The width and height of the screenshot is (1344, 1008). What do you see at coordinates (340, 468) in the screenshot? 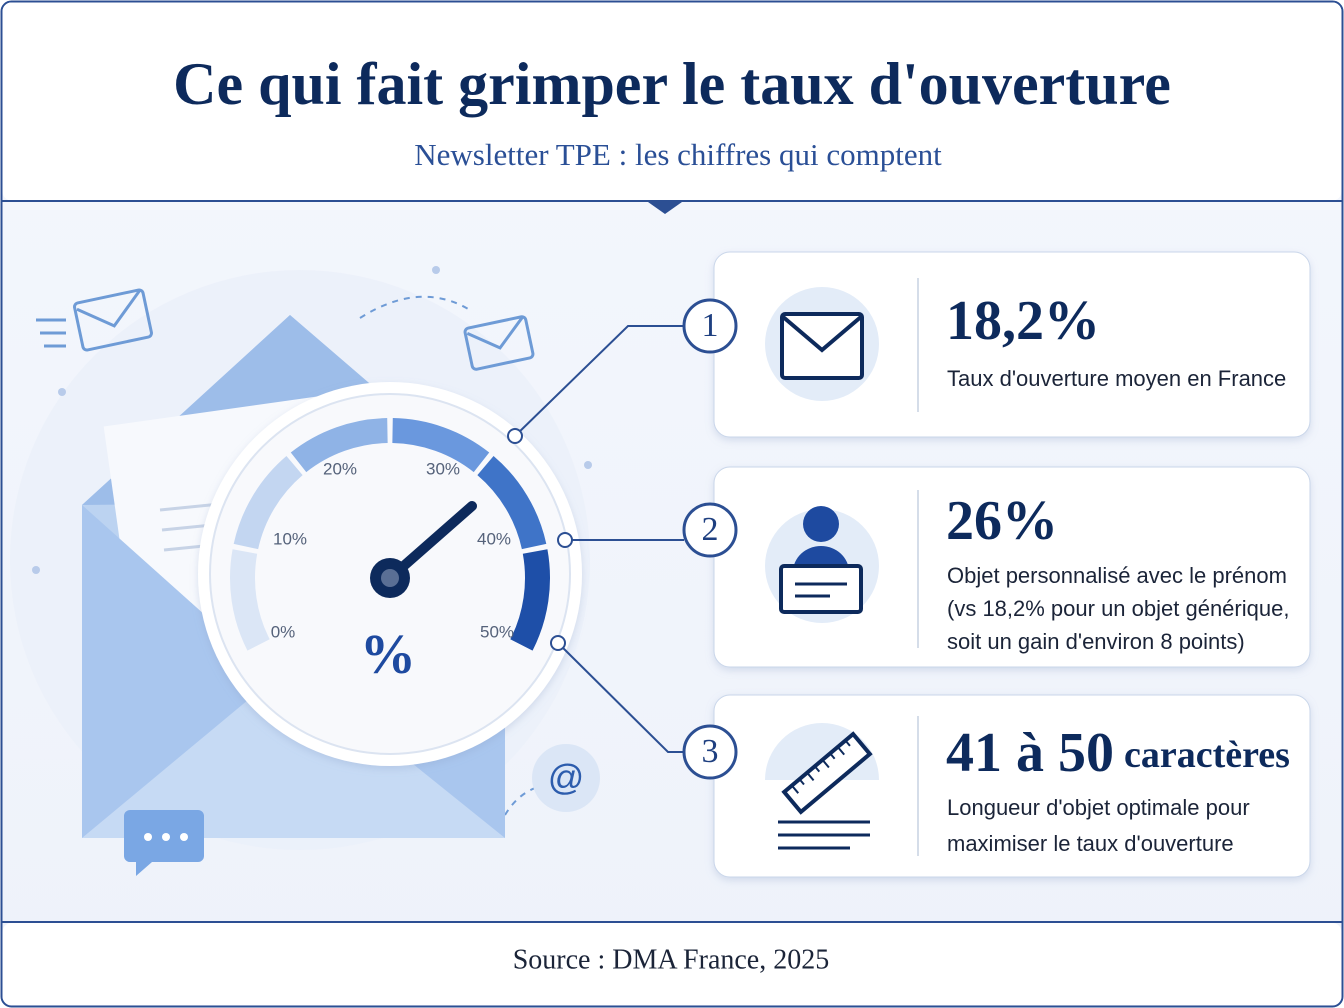
I see `gauge-tick: 20%` at bounding box center [340, 468].